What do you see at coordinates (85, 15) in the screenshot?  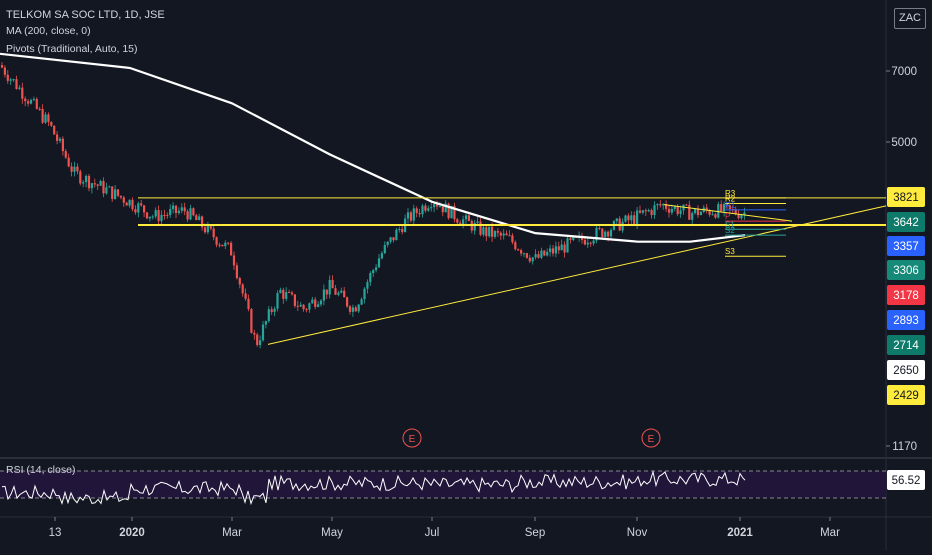 I see `symbol-title: TELKOM SA SOC LTD, 1D, JSE` at bounding box center [85, 15].